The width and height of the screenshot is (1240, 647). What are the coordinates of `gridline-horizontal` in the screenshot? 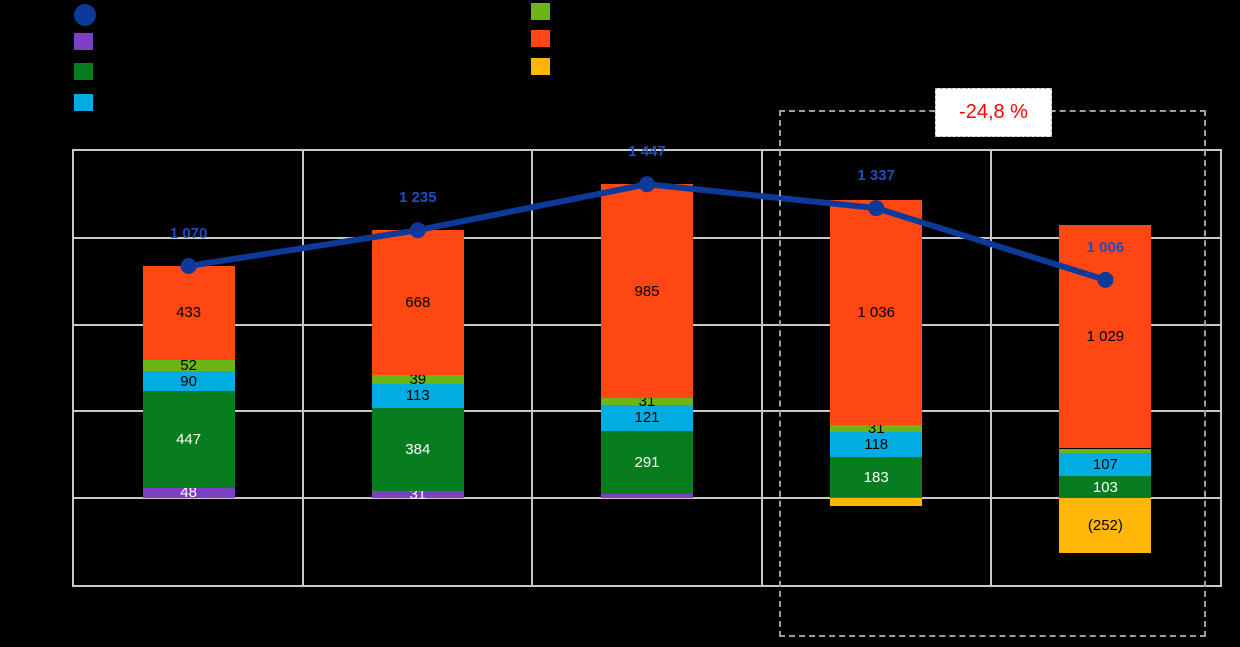 It's located at (647, 498).